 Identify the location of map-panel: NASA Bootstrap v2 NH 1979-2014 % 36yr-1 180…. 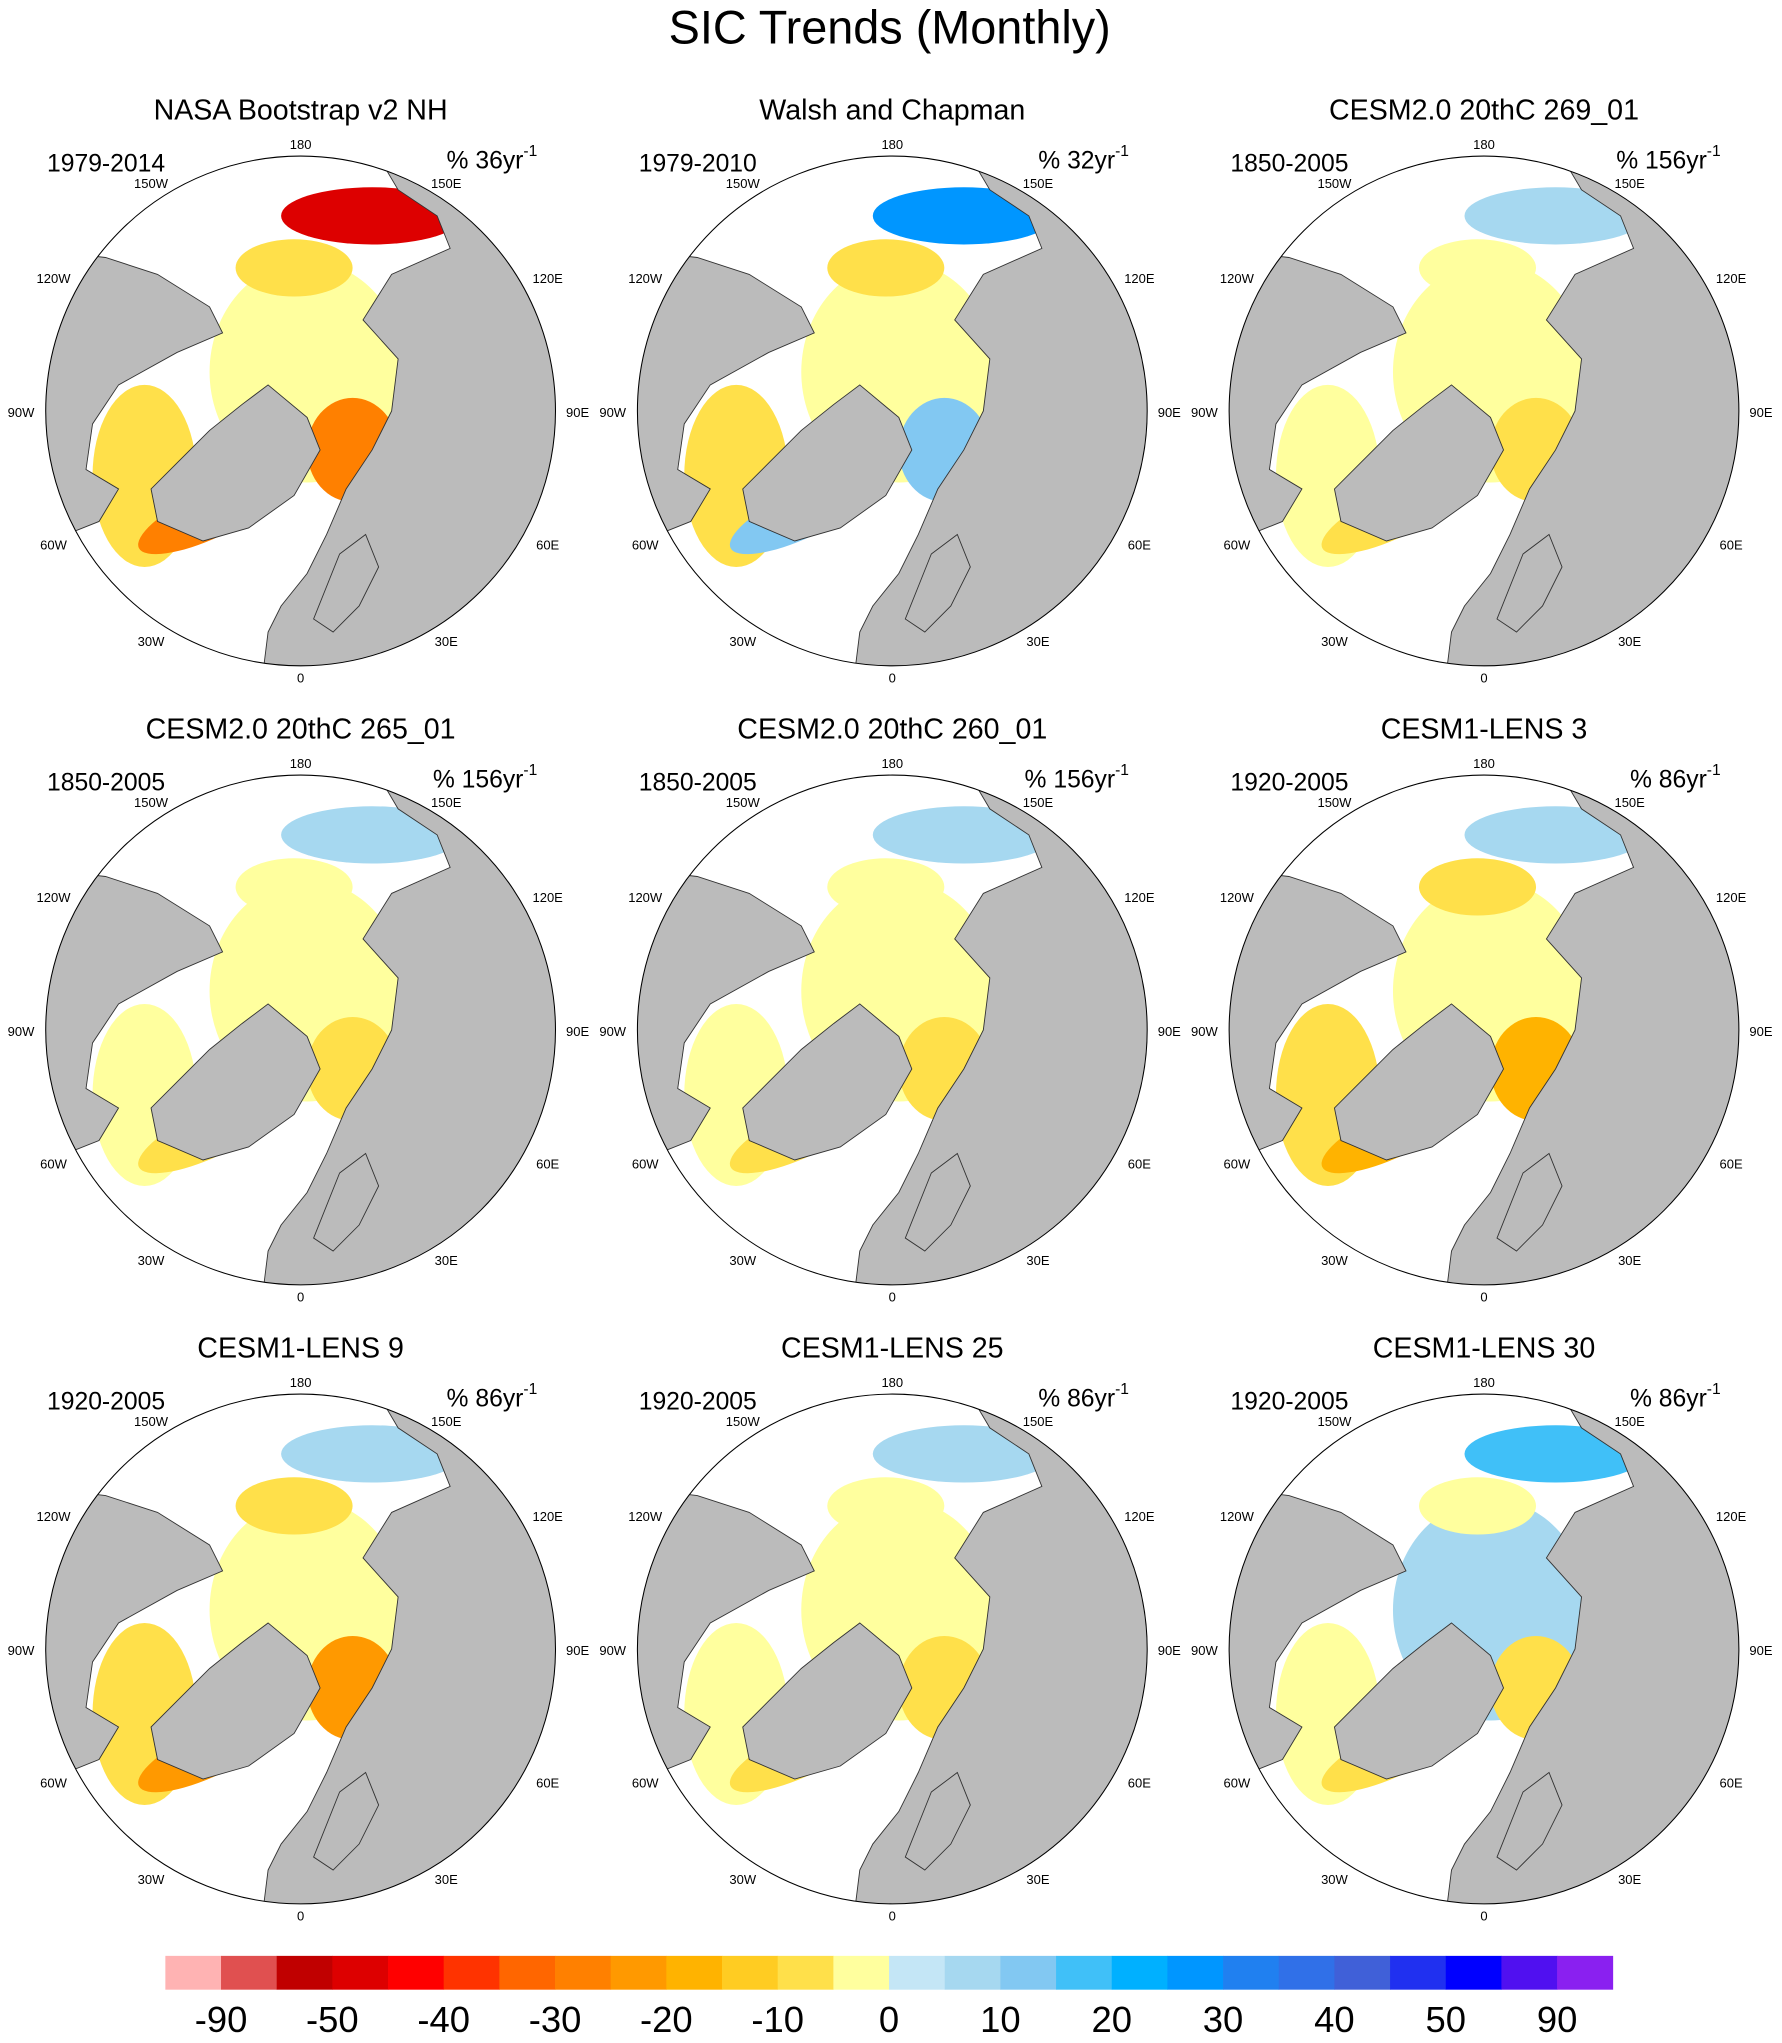
(299, 389).